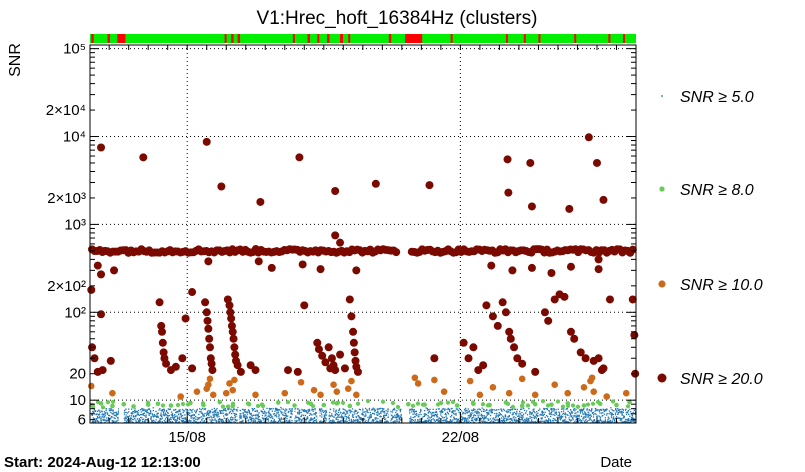 This screenshot has width=805, height=472. I want to click on y-tick-label: 2×10², so click(66, 286).